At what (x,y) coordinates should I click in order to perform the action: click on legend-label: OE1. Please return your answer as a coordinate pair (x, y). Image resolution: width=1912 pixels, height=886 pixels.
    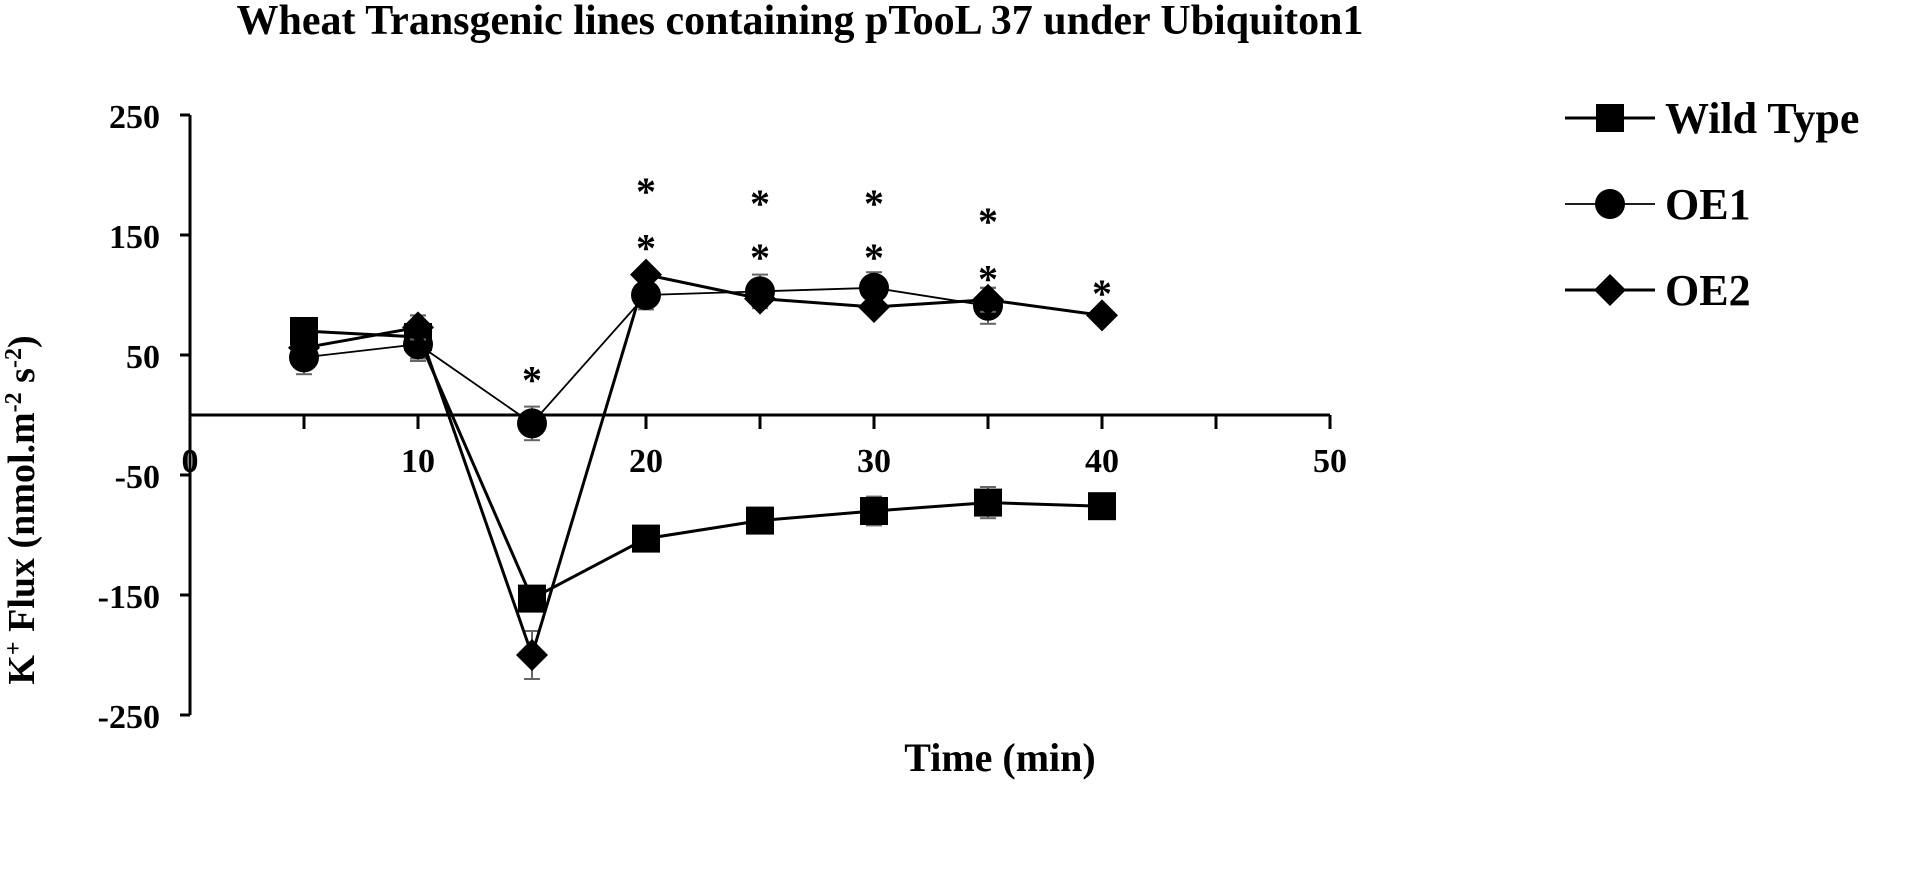
    Looking at the image, I should click on (1708, 204).